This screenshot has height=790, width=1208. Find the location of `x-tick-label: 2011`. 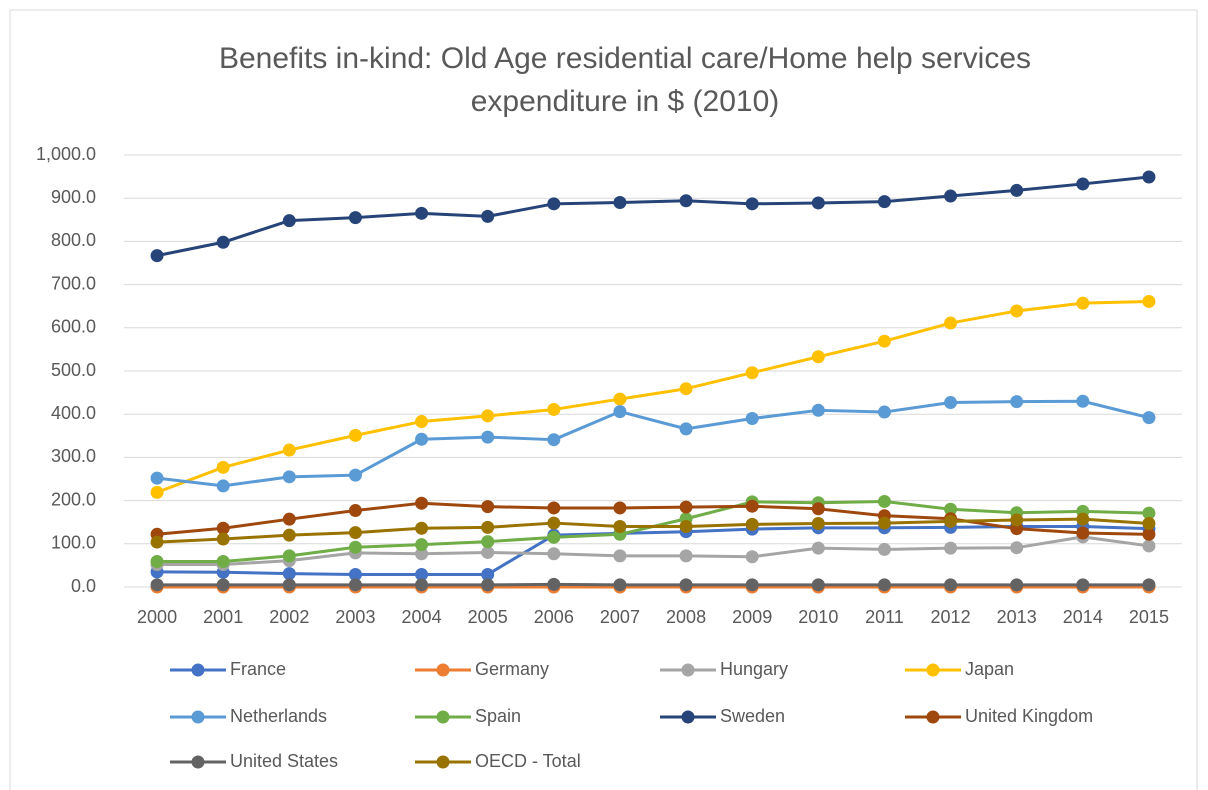

x-tick-label: 2011 is located at coordinates (884, 617).